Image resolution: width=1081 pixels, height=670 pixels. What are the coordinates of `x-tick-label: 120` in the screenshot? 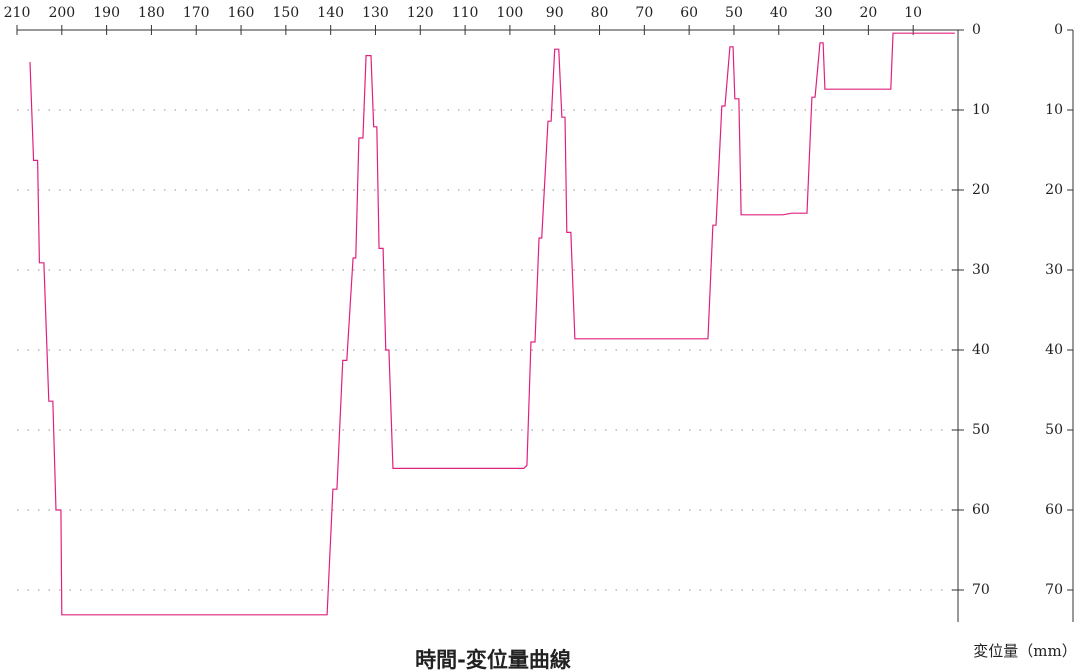 It's located at (420, 13).